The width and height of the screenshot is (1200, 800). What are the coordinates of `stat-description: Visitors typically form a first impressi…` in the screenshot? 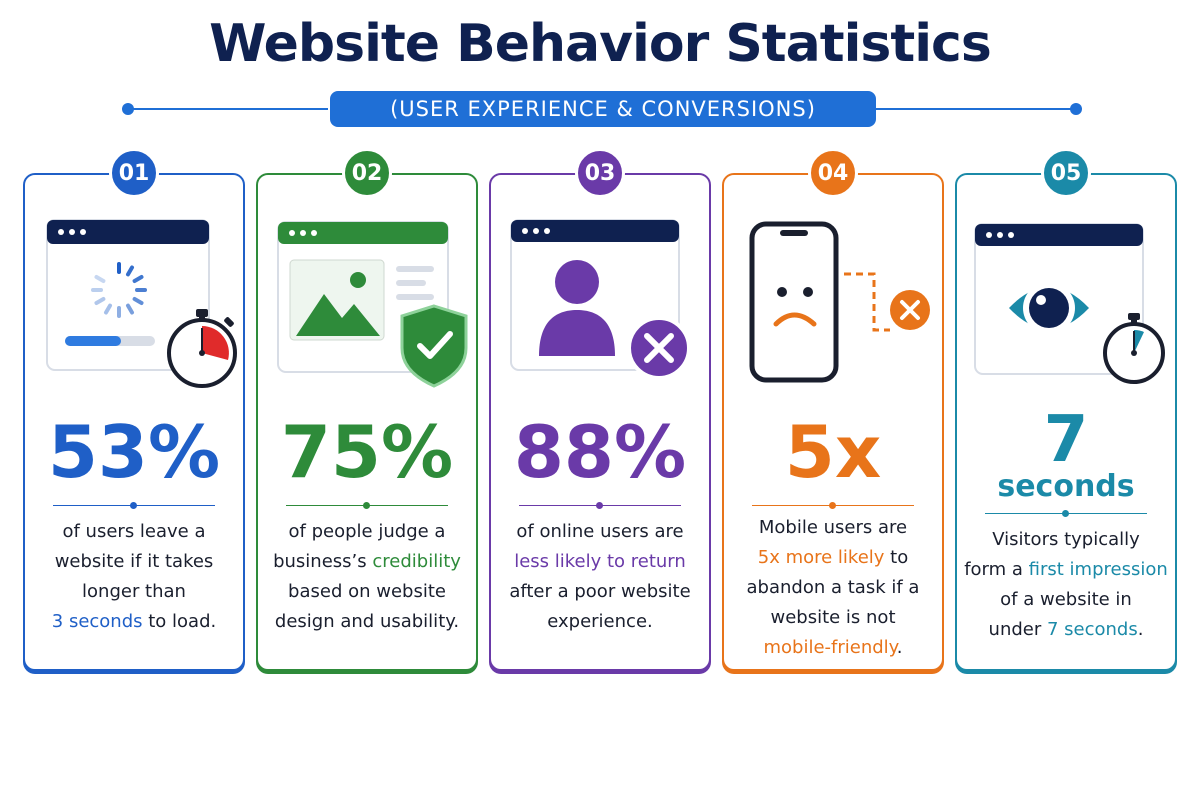 It's located at (1066, 584).